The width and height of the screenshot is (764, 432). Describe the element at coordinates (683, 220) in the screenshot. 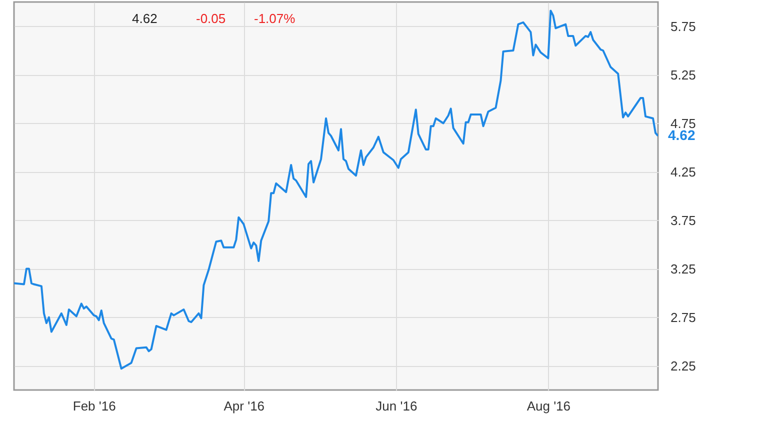

I see `y-tick-label: 3.75` at that location.